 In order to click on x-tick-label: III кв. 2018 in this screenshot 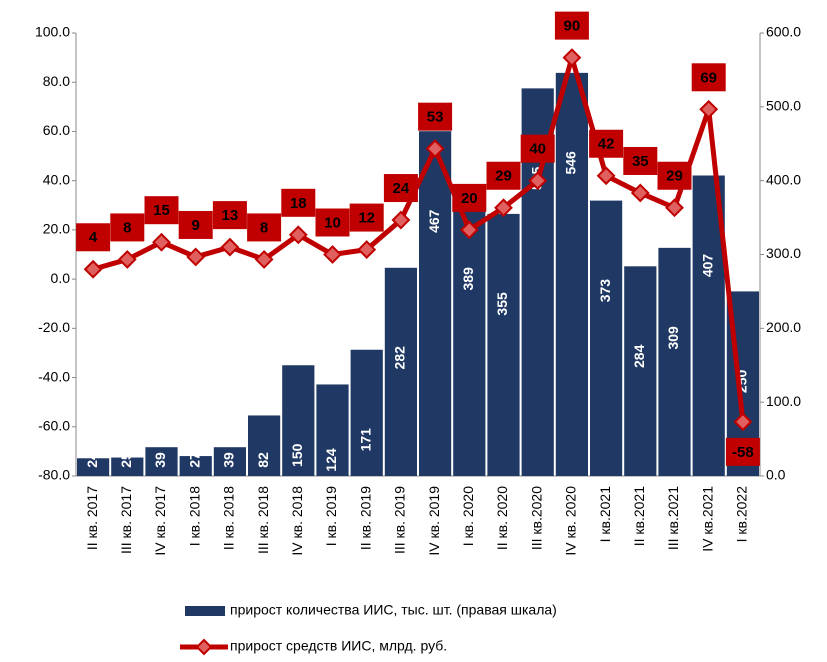, I will do `click(263, 520)`.